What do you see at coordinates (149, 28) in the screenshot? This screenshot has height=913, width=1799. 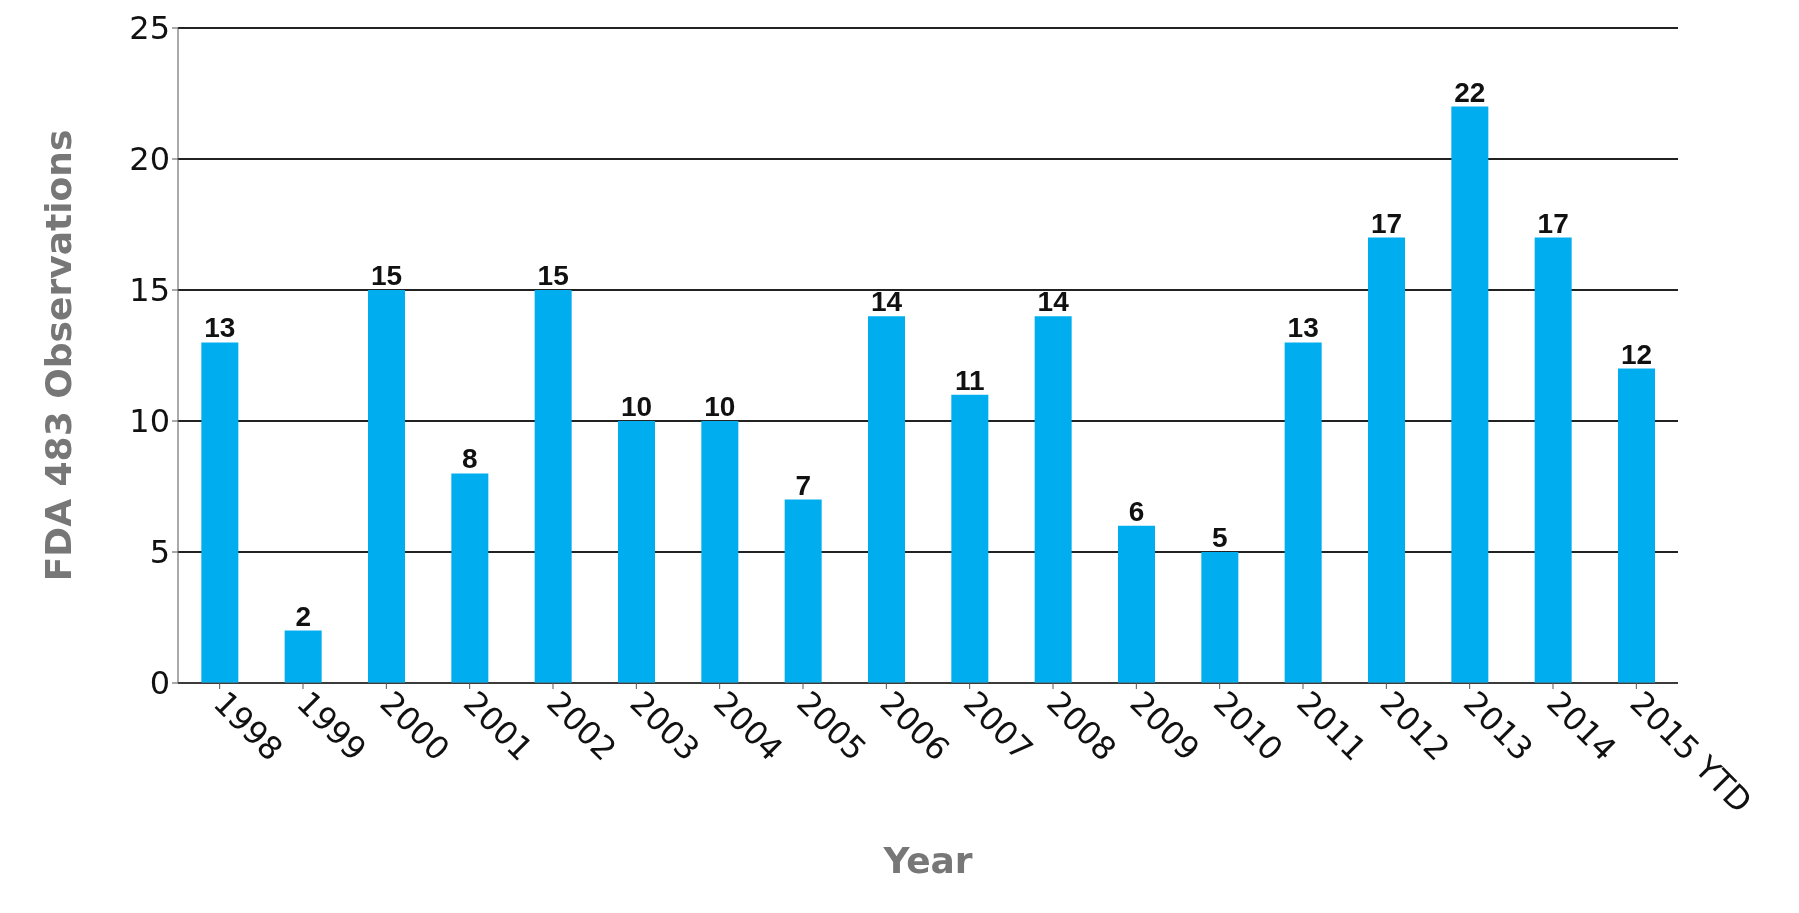 I see `y-tick-label: 25` at bounding box center [149, 28].